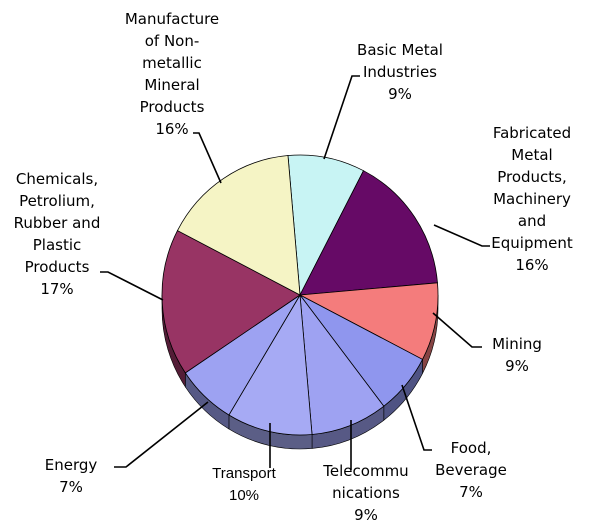  What do you see at coordinates (71, 476) in the screenshot?
I see `label-energy: Energy 7%` at bounding box center [71, 476].